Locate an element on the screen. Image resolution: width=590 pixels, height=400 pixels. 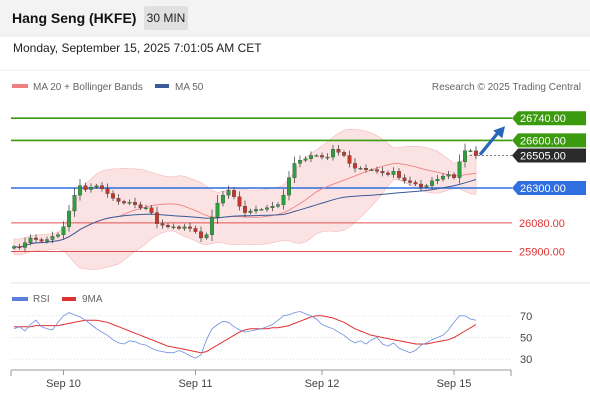
rsi-9ma-line is located at coordinates (245, 334).